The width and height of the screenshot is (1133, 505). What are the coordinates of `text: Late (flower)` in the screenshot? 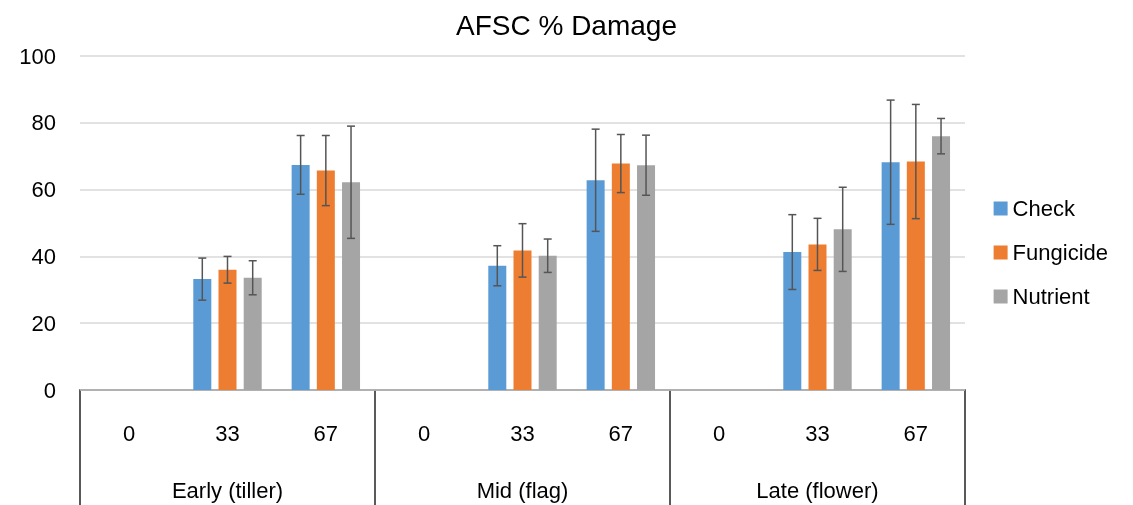 It's located at (817, 490).